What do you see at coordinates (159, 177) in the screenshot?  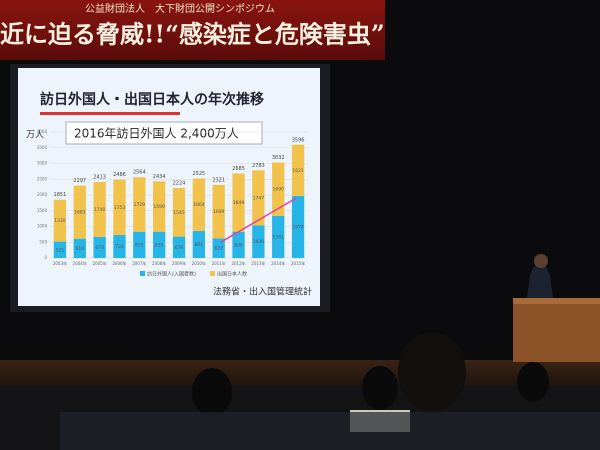 I see `total-label: 2434` at bounding box center [159, 177].